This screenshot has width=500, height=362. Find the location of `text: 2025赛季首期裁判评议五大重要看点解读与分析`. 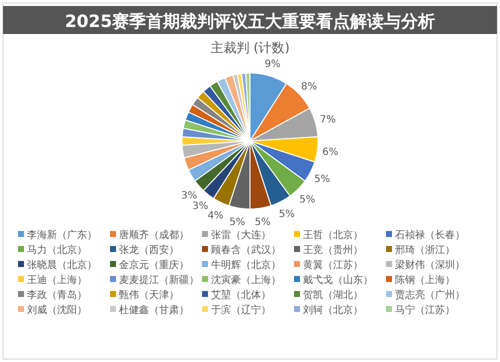

text: 2025赛季首期裁判评议五大重要看点解读与分析 is located at coordinates (250, 22).